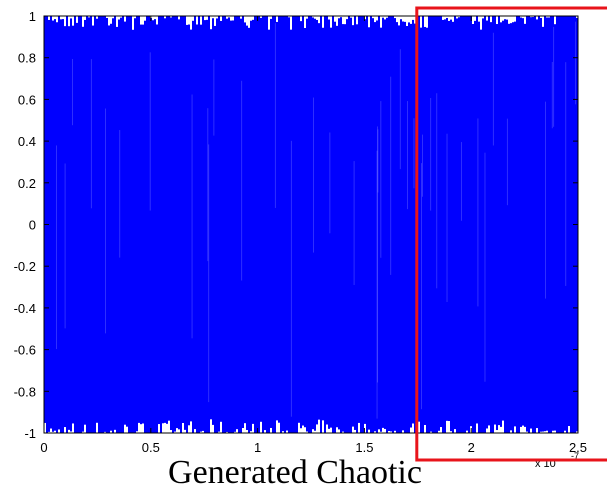  Describe the element at coordinates (471, 447) in the screenshot. I see `x-tick-label: 2` at that location.